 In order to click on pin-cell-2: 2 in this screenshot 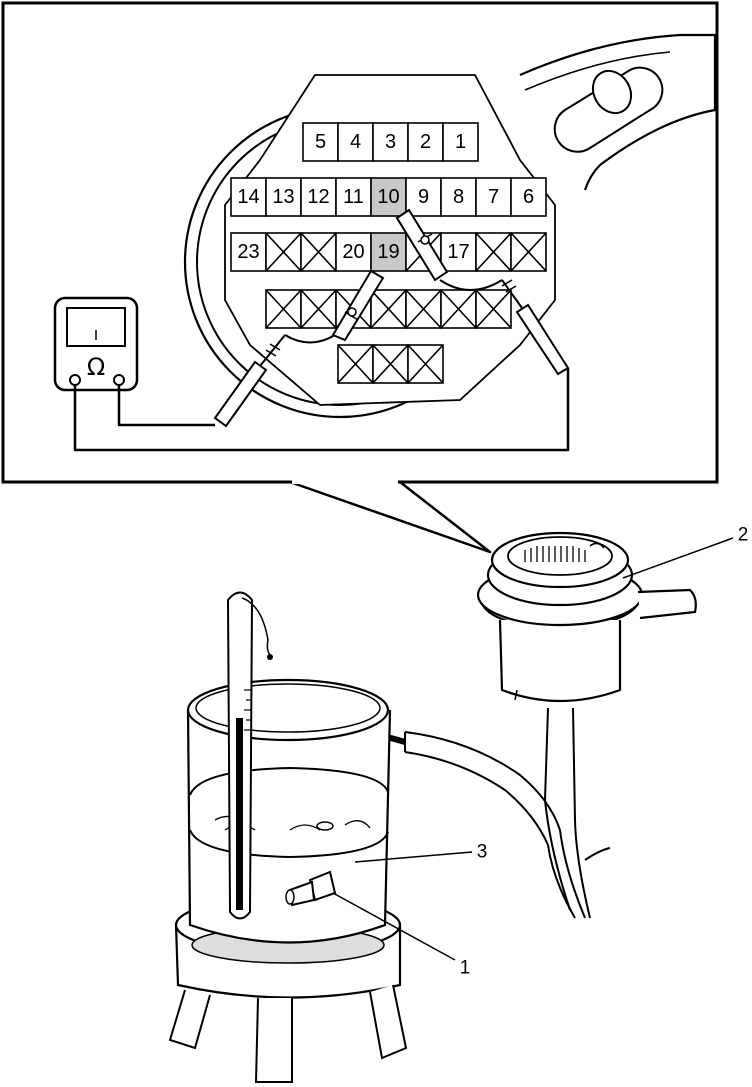, I will do `click(425, 142)`.